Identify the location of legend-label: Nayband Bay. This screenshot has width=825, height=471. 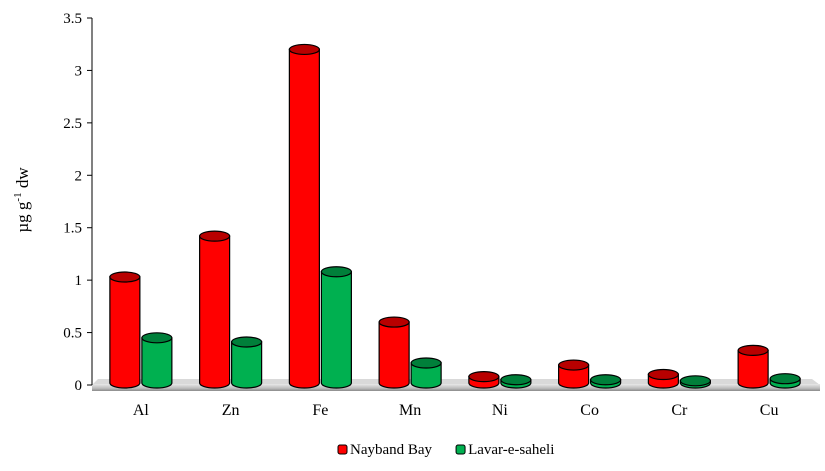
(391, 450).